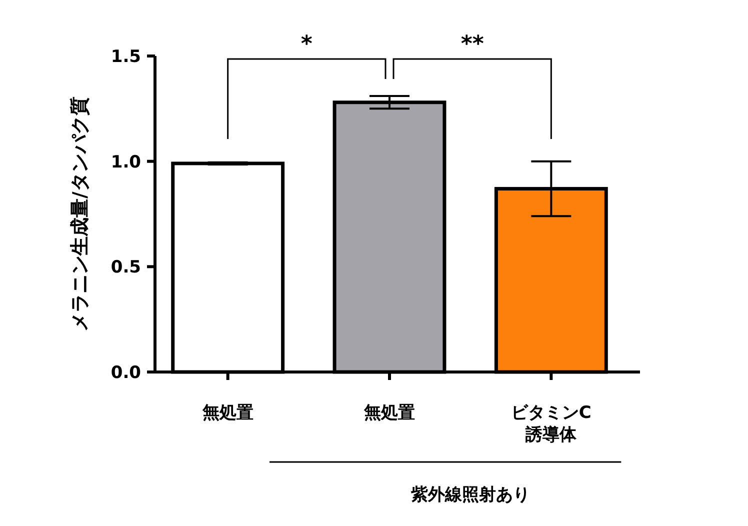 This screenshot has height=526, width=748. Describe the element at coordinates (470, 495) in the screenshot. I see `text: 紫外線照射あり` at that location.